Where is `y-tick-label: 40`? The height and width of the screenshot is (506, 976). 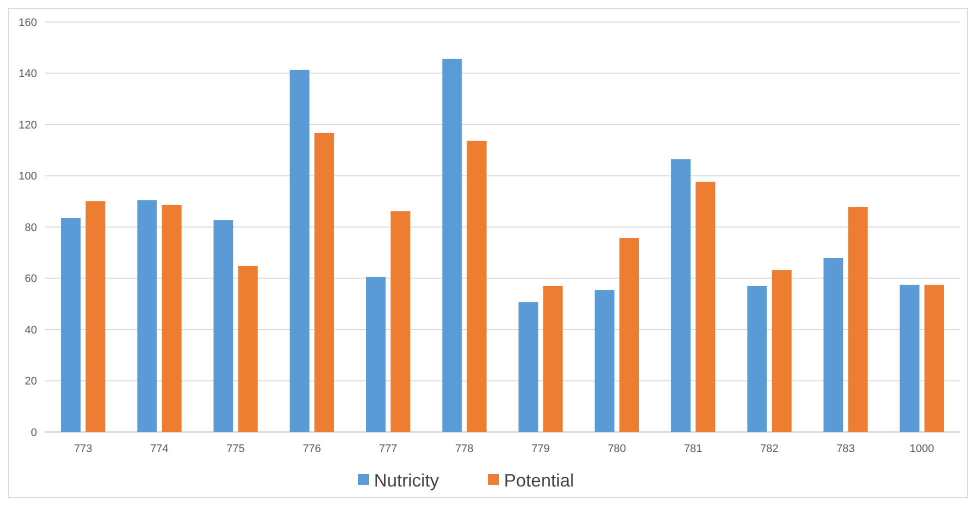 y-tick-label: 40 is located at coordinates (30, 330).